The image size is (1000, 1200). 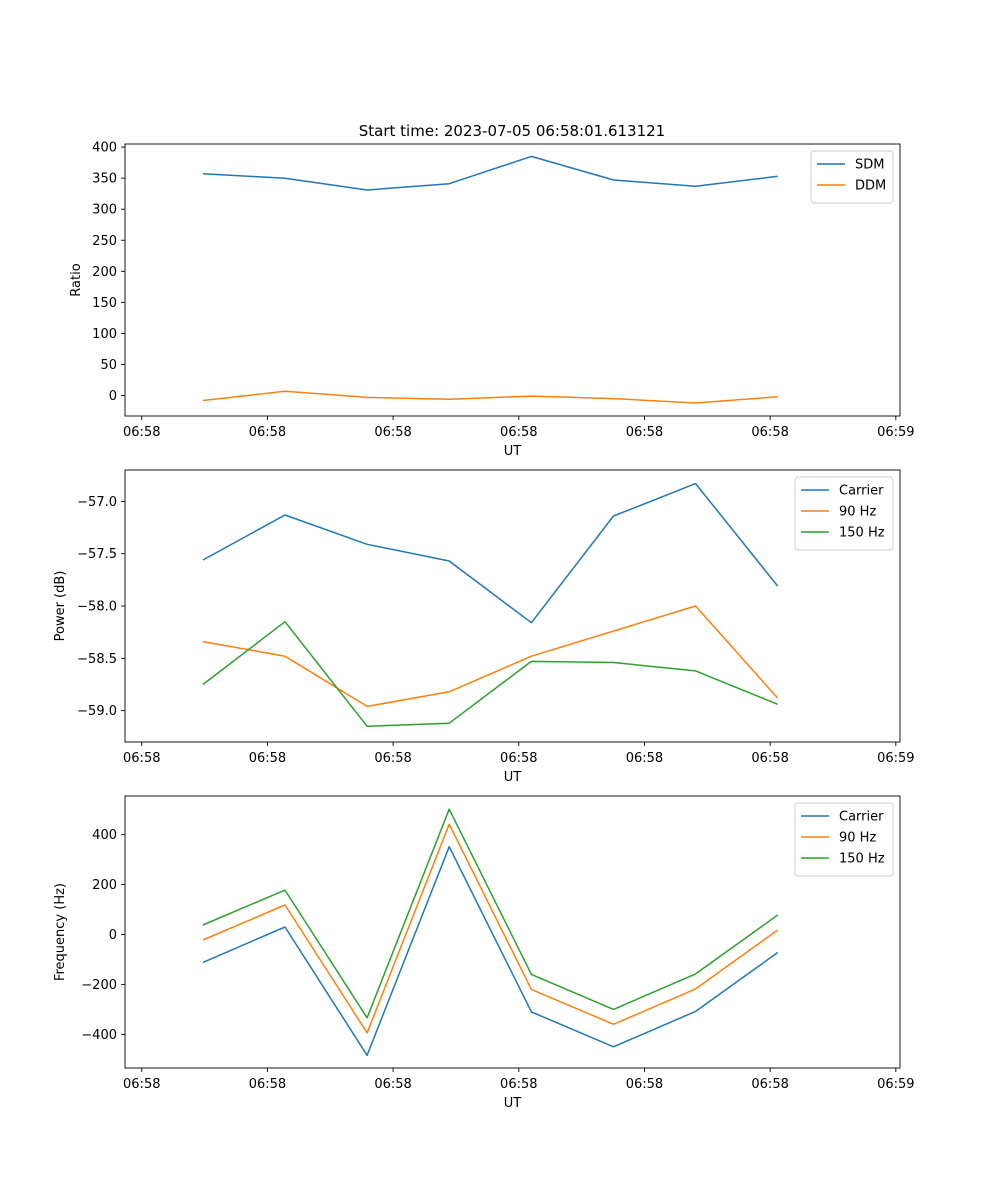 What do you see at coordinates (869, 165) in the screenshot?
I see `legend-label-sdm: SDM` at bounding box center [869, 165].